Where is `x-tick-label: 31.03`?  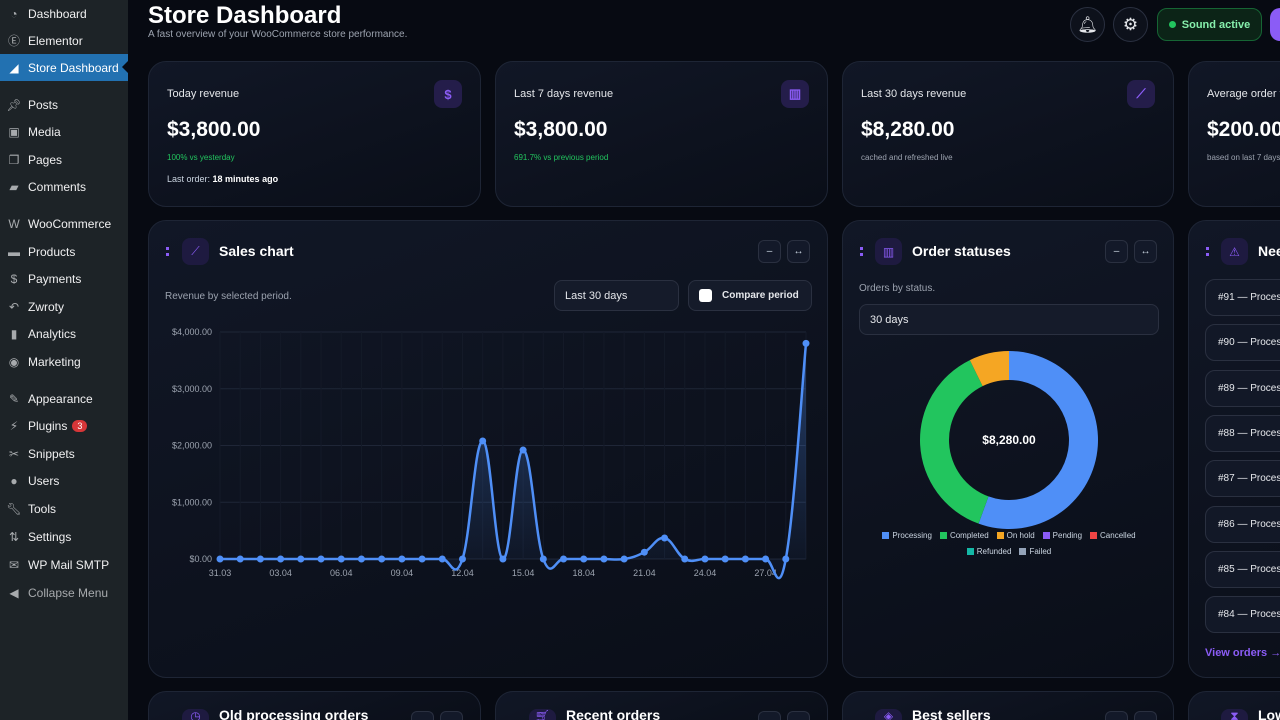 x-tick-label: 31.03 is located at coordinates (220, 573).